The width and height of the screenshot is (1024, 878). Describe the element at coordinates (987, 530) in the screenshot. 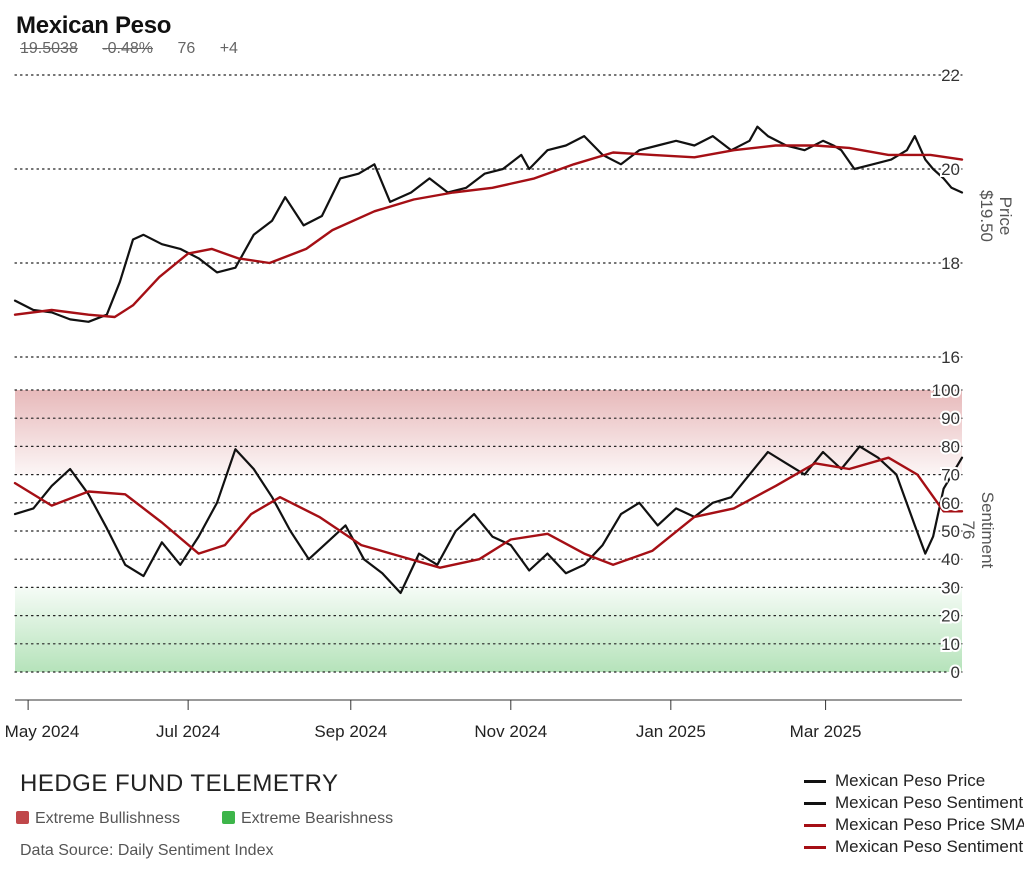

I see `sentiment-axis-label: Sentiment` at that location.